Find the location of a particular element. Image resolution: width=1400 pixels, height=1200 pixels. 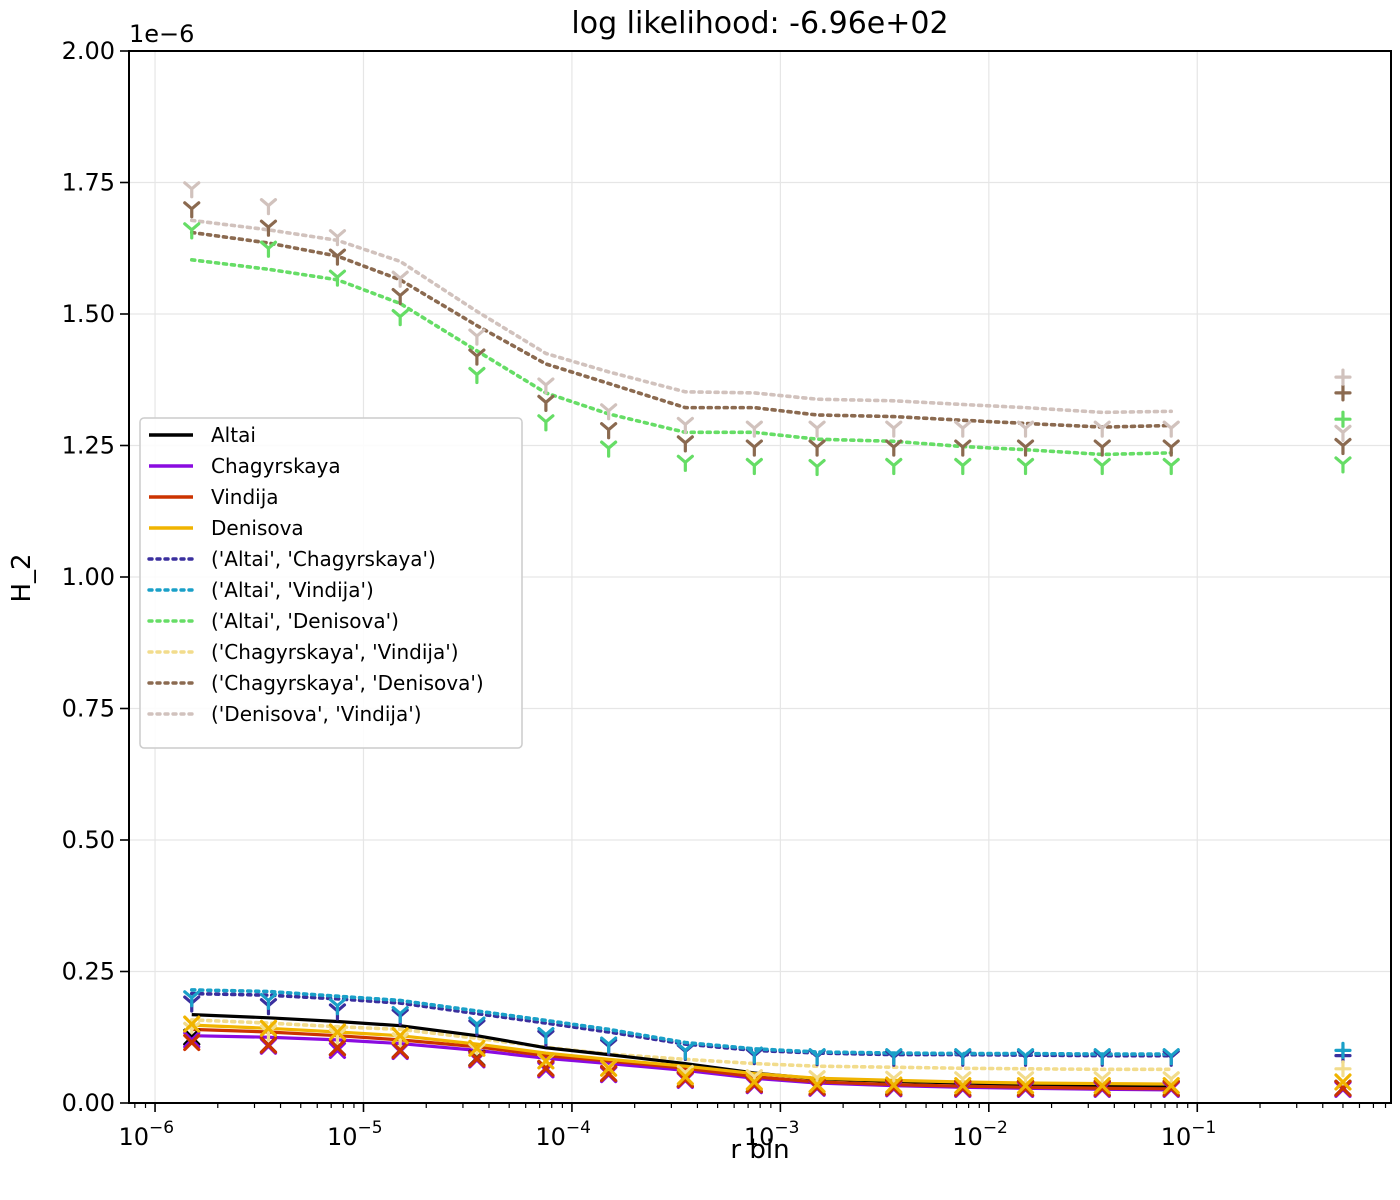

legend-label: ('Altai', 'Vindija') is located at coordinates (292, 590).